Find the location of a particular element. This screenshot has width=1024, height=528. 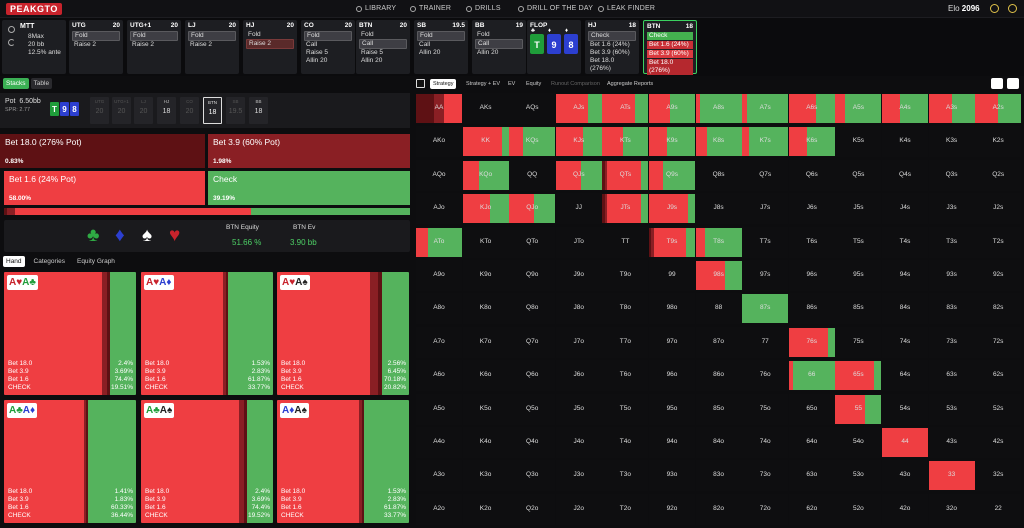

hand-cell: 76s is located at coordinates (811, 342).